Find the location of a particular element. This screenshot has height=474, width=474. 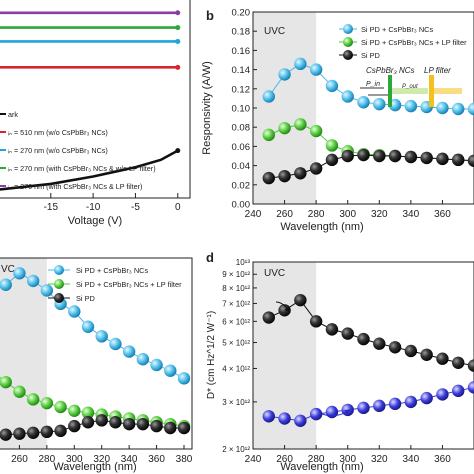

panel-b-ytick-label: 0.02 is located at coordinates (241, 185).